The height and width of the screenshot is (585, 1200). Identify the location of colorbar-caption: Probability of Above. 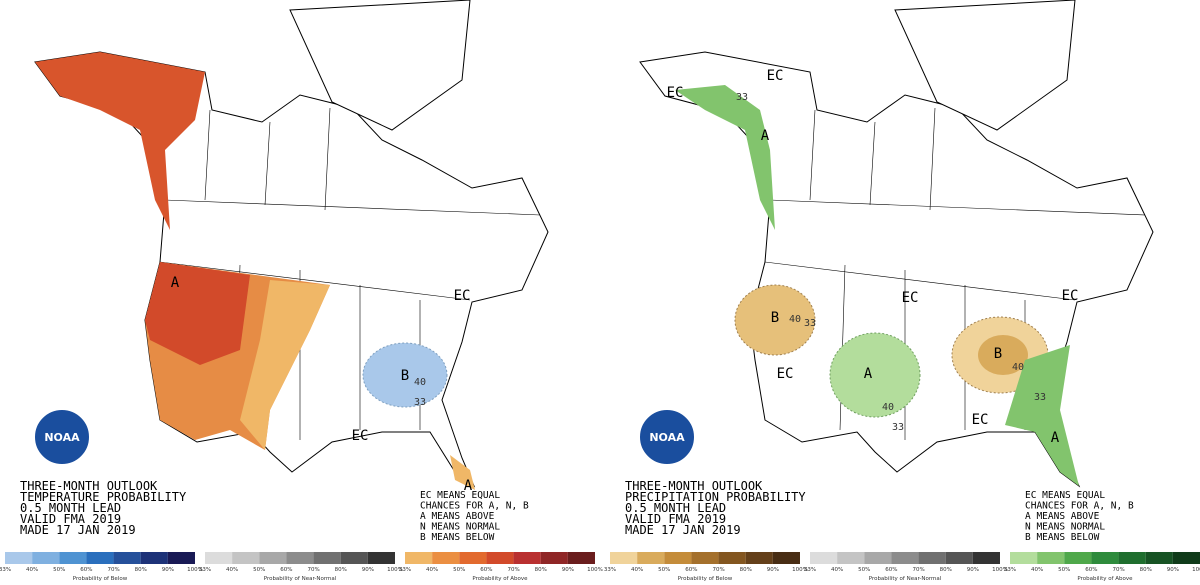
(1105, 579).